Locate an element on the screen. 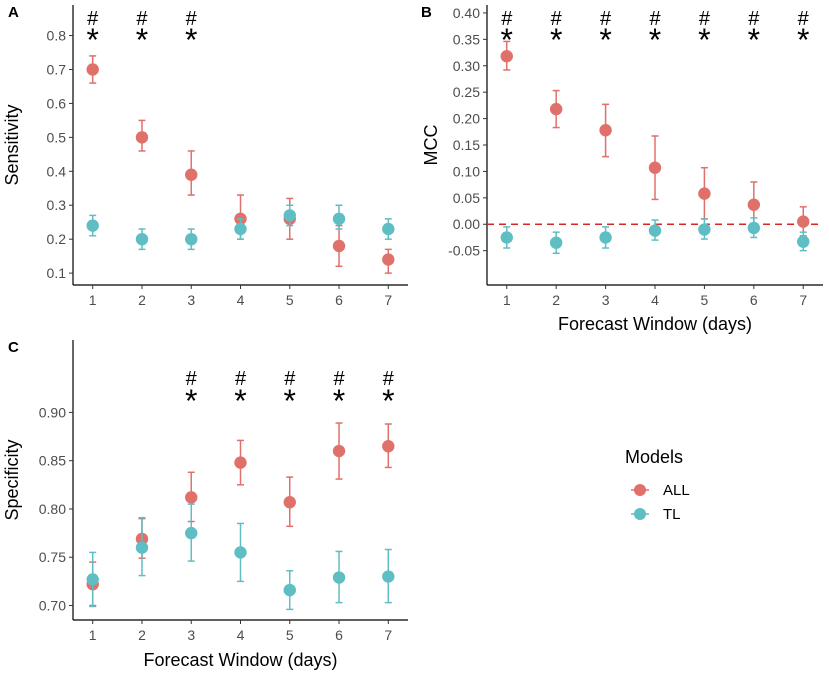 Image resolution: width=829 pixels, height=677 pixels. y-tick-label: 0.75 is located at coordinates (52, 557).